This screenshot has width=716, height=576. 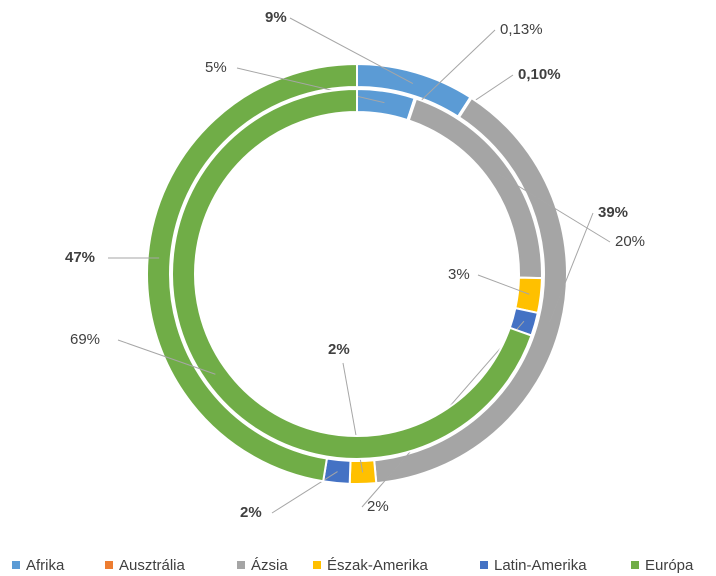 What do you see at coordinates (152, 565) in the screenshot?
I see `legend-label: Ausztrália` at bounding box center [152, 565].